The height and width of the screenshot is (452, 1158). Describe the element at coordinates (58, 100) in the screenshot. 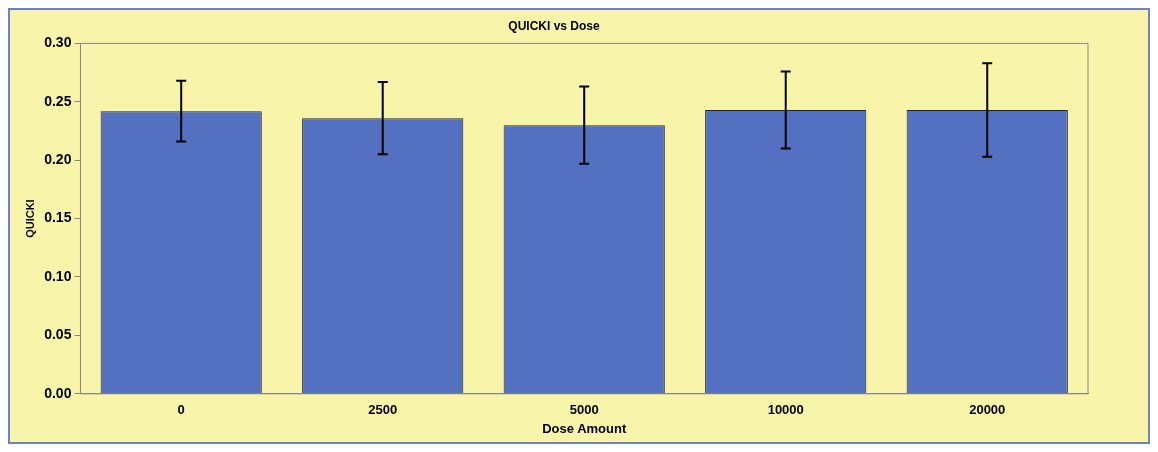

I see `y-tick-label: 0.25` at that location.